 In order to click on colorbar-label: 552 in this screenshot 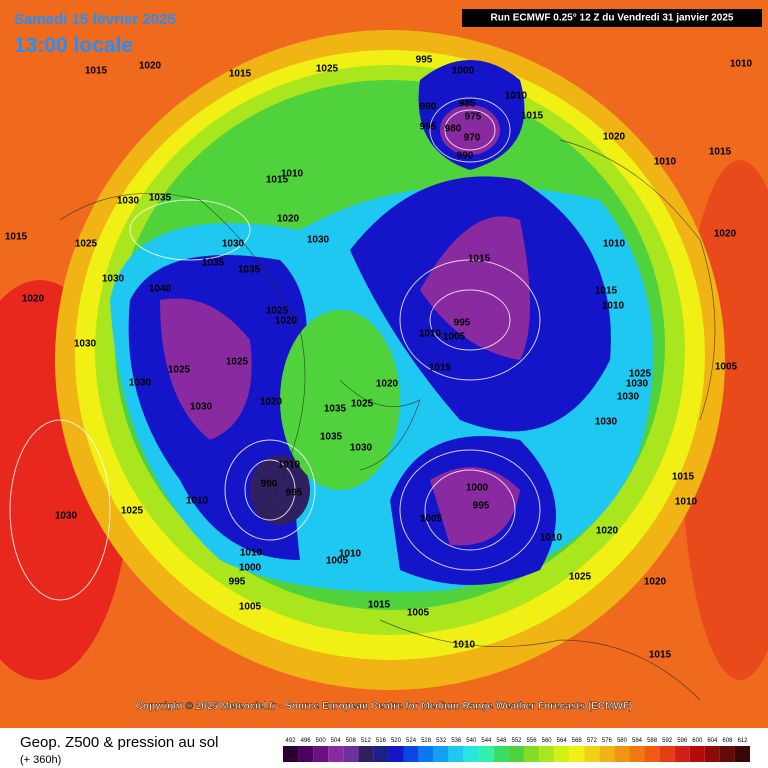, I will do `click(516, 741)`.